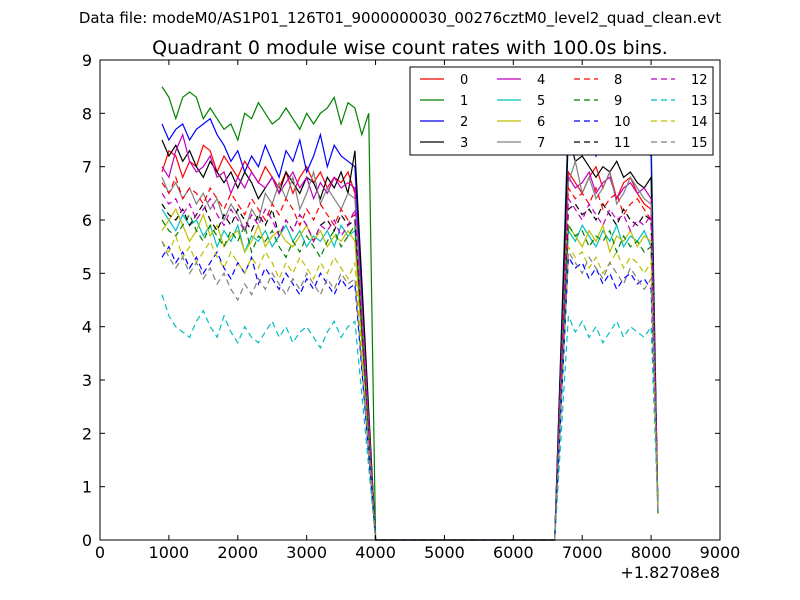 The width and height of the screenshot is (800, 600). What do you see at coordinates (100, 552) in the screenshot?
I see `x-tick-label: 0` at bounding box center [100, 552].